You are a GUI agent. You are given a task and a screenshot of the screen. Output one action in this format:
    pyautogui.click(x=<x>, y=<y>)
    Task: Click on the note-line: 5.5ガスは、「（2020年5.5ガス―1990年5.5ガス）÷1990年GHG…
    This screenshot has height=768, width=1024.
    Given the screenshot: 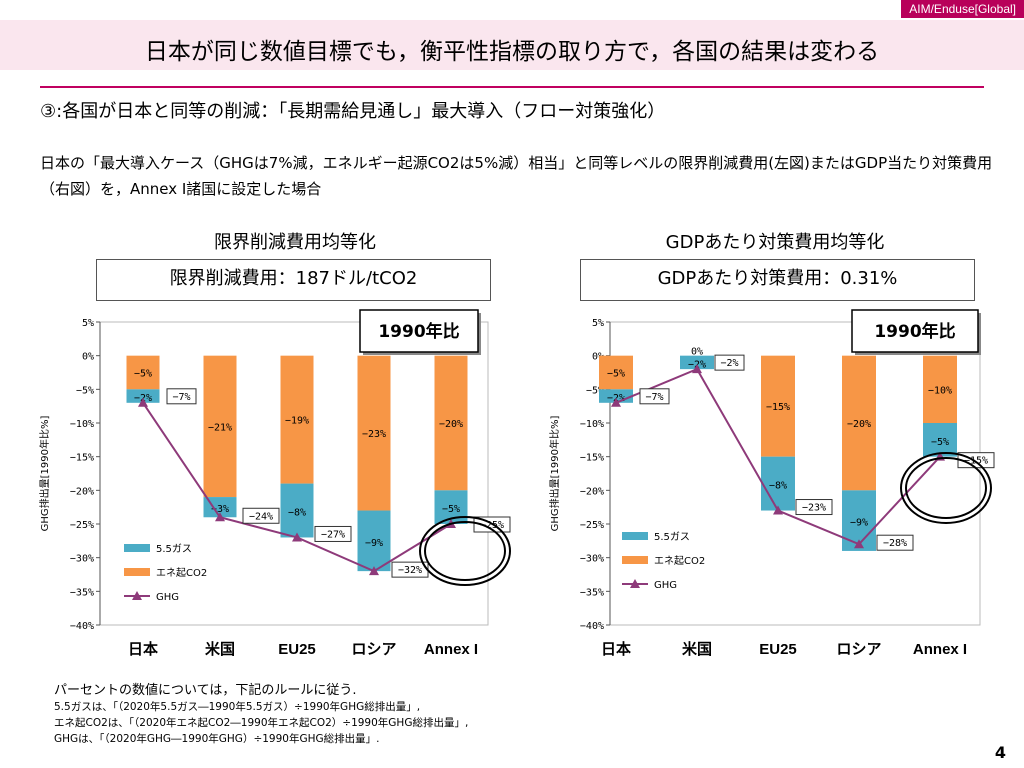 What is the action you would take?
    pyautogui.click(x=237, y=707)
    